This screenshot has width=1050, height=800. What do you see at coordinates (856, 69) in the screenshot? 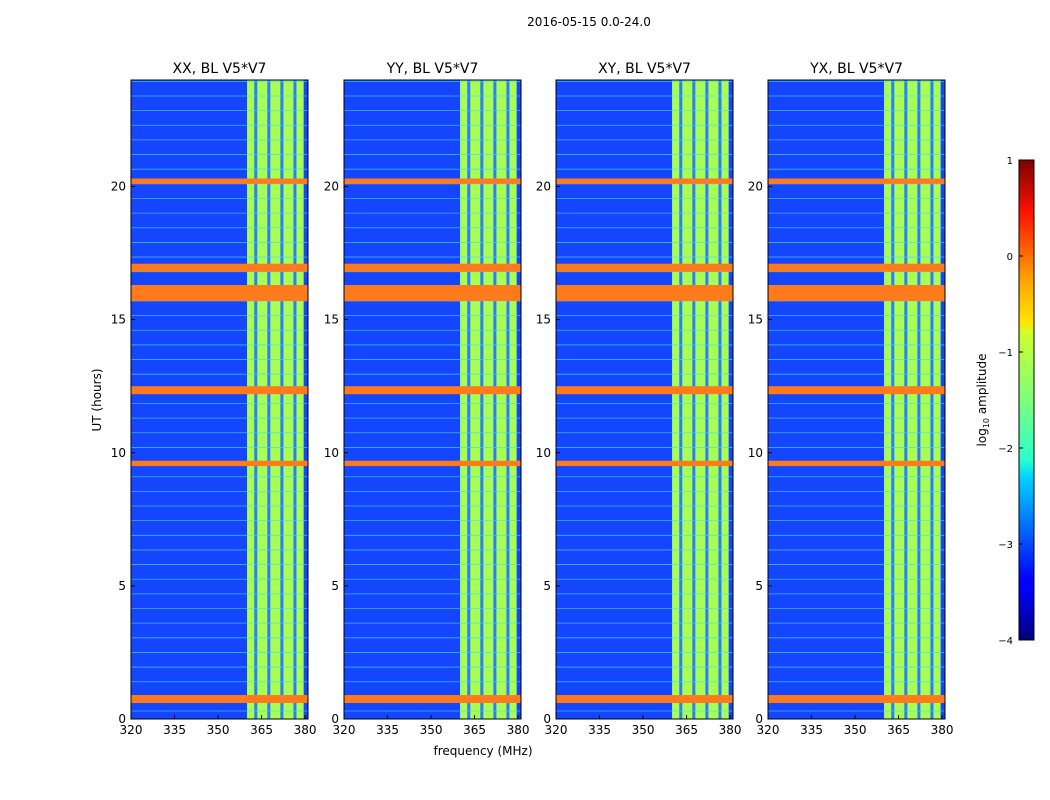
I see `panel-title: YX, BL V5*V7` at bounding box center [856, 69].